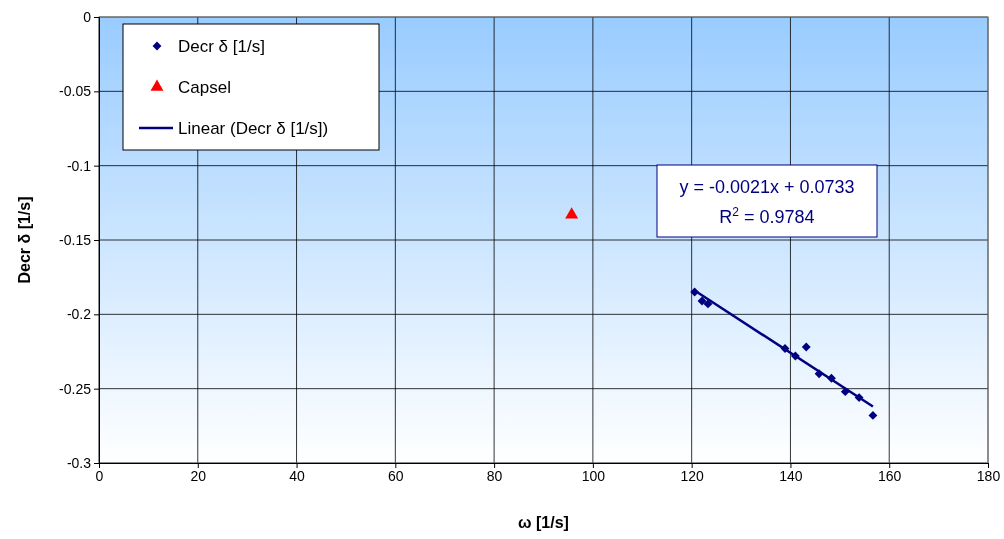  Describe the element at coordinates (75, 91) in the screenshot. I see `y-tick-label: -0.05` at that location.